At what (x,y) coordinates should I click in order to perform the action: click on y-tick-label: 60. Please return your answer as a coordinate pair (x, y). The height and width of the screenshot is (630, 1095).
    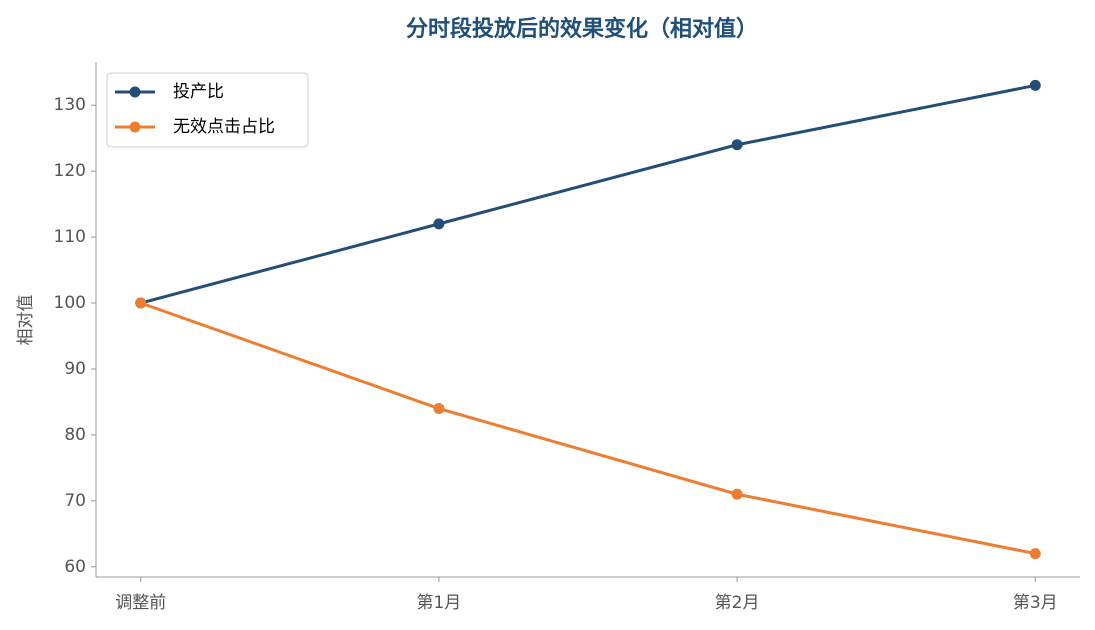
    Looking at the image, I should click on (75, 567).